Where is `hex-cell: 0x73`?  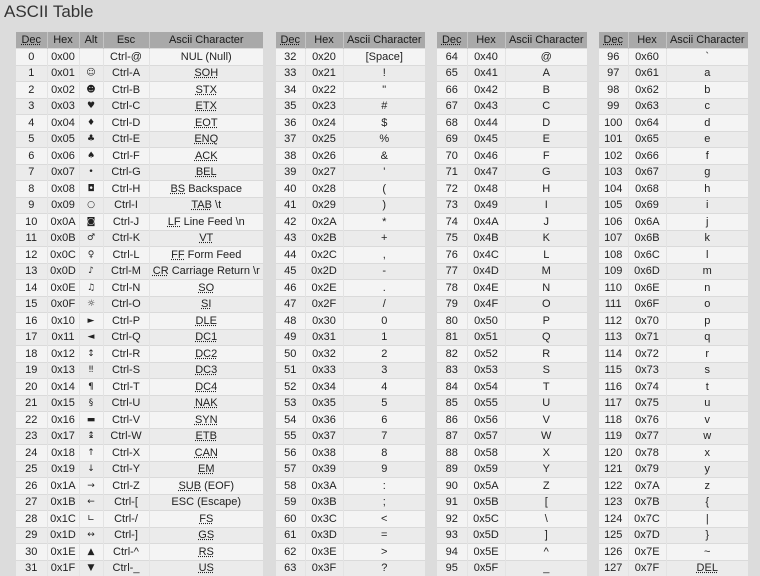
hex-cell: 0x73 is located at coordinates (647, 370).